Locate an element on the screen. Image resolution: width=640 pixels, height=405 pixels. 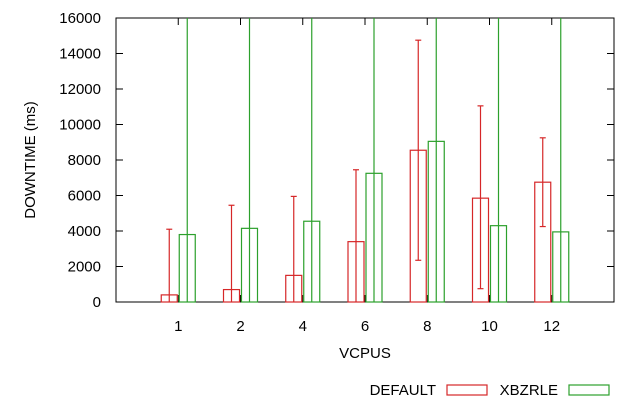
y-tick-label: 12000 is located at coordinates (80, 89).